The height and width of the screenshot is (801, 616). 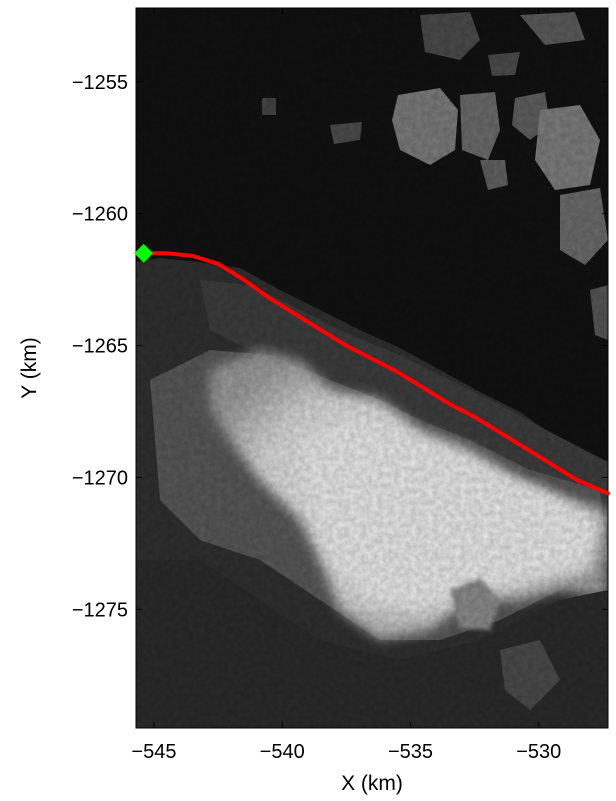 I want to click on x-tick-label: −540, so click(x=282, y=752).